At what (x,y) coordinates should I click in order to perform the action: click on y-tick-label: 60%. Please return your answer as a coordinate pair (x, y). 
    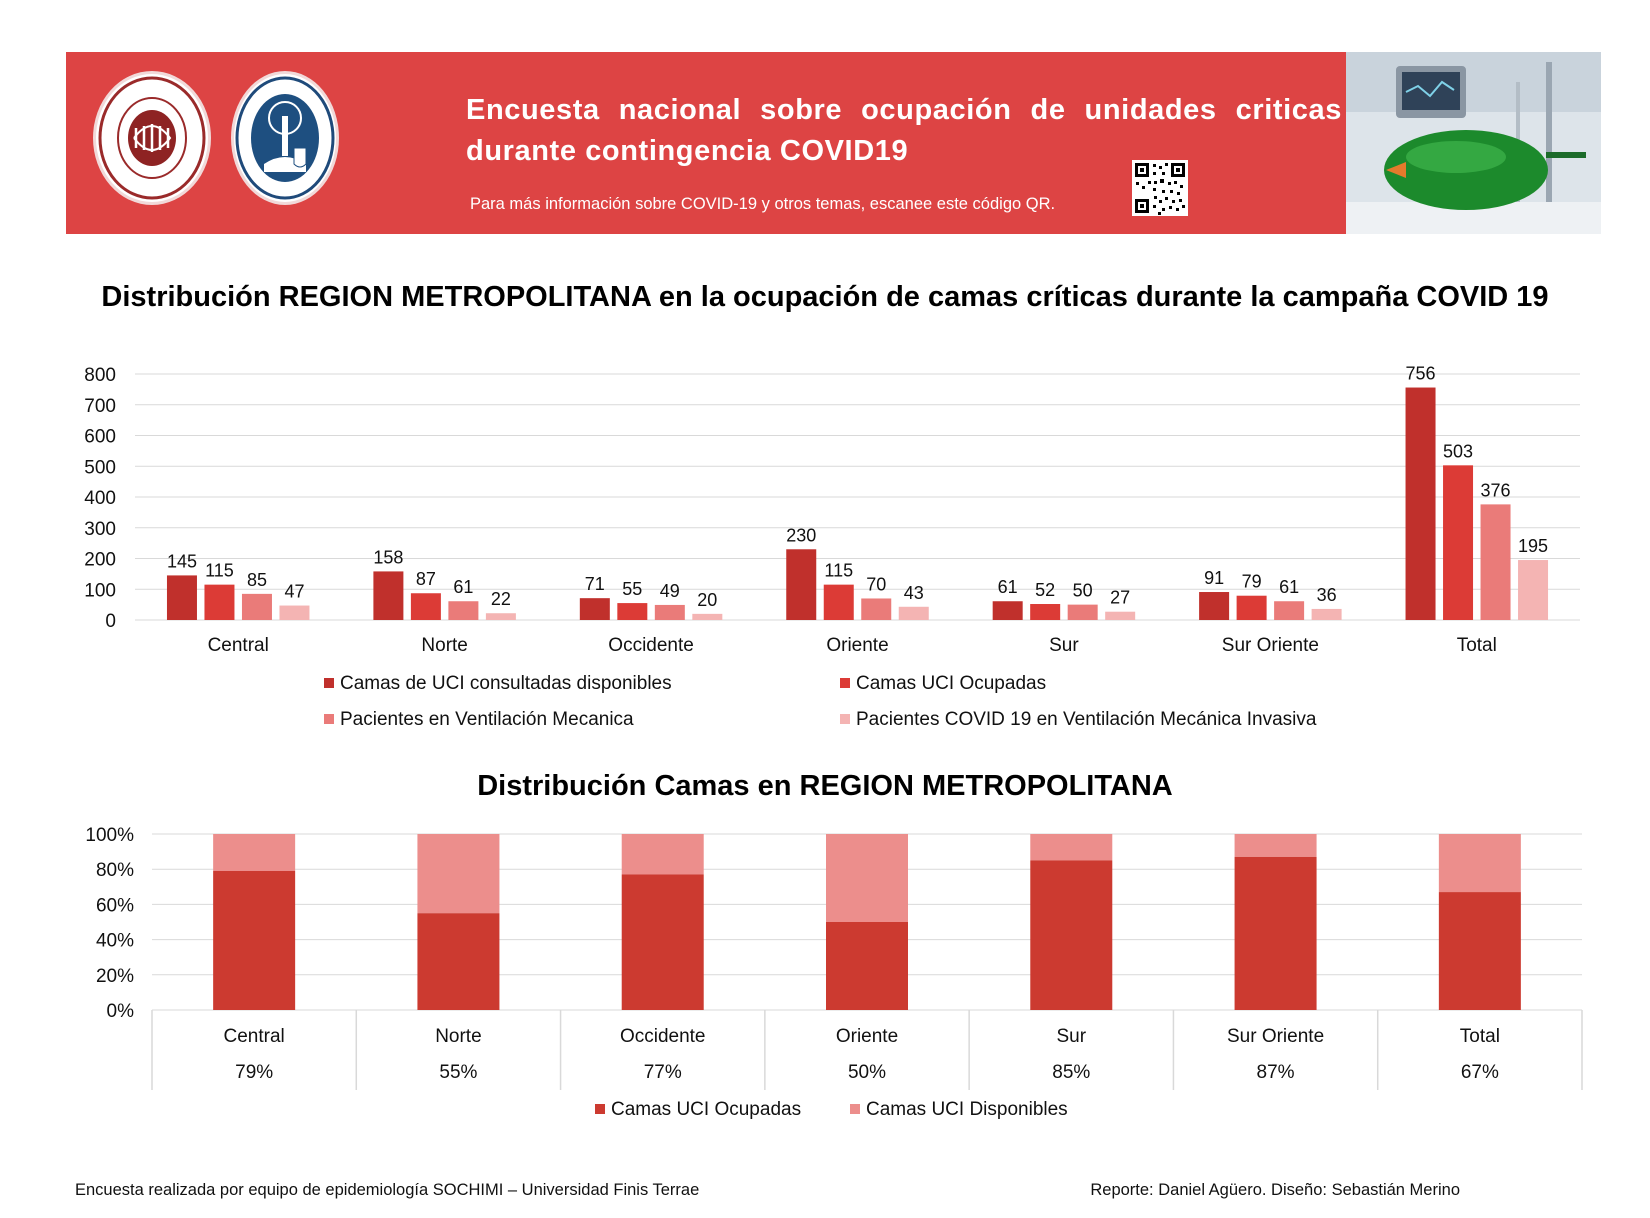
    Looking at the image, I should click on (115, 905).